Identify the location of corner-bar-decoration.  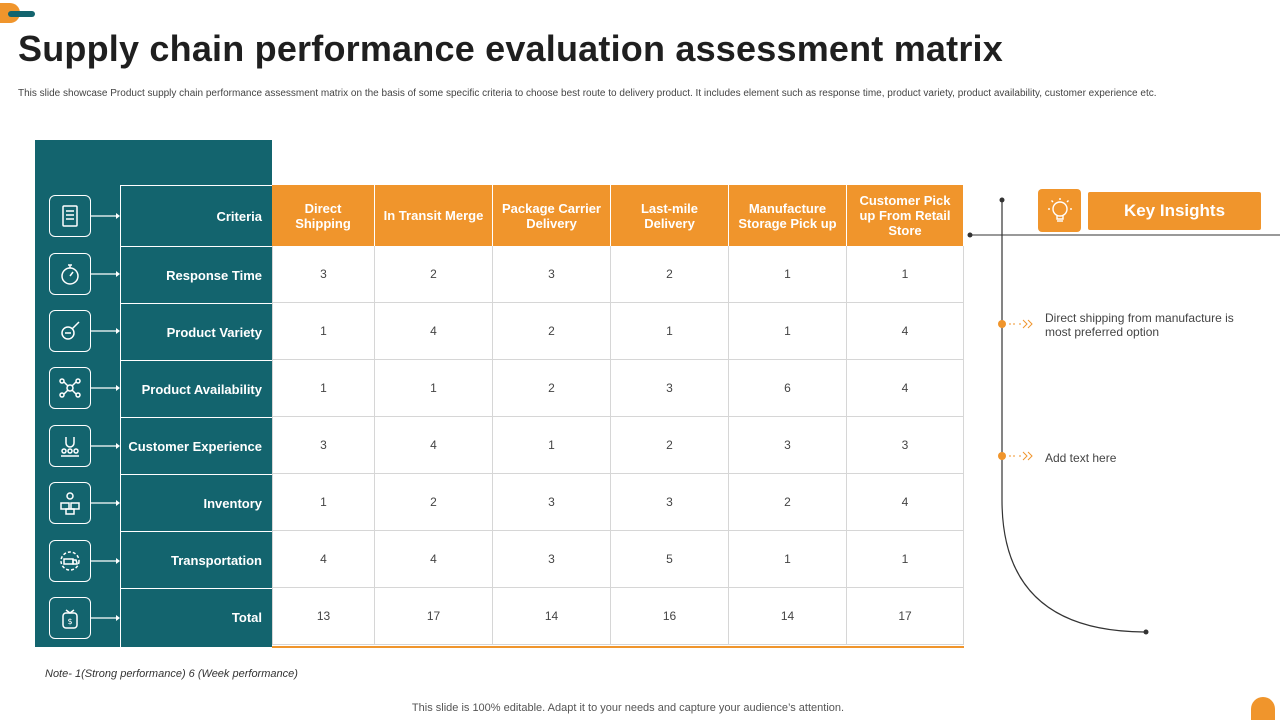
(21, 14).